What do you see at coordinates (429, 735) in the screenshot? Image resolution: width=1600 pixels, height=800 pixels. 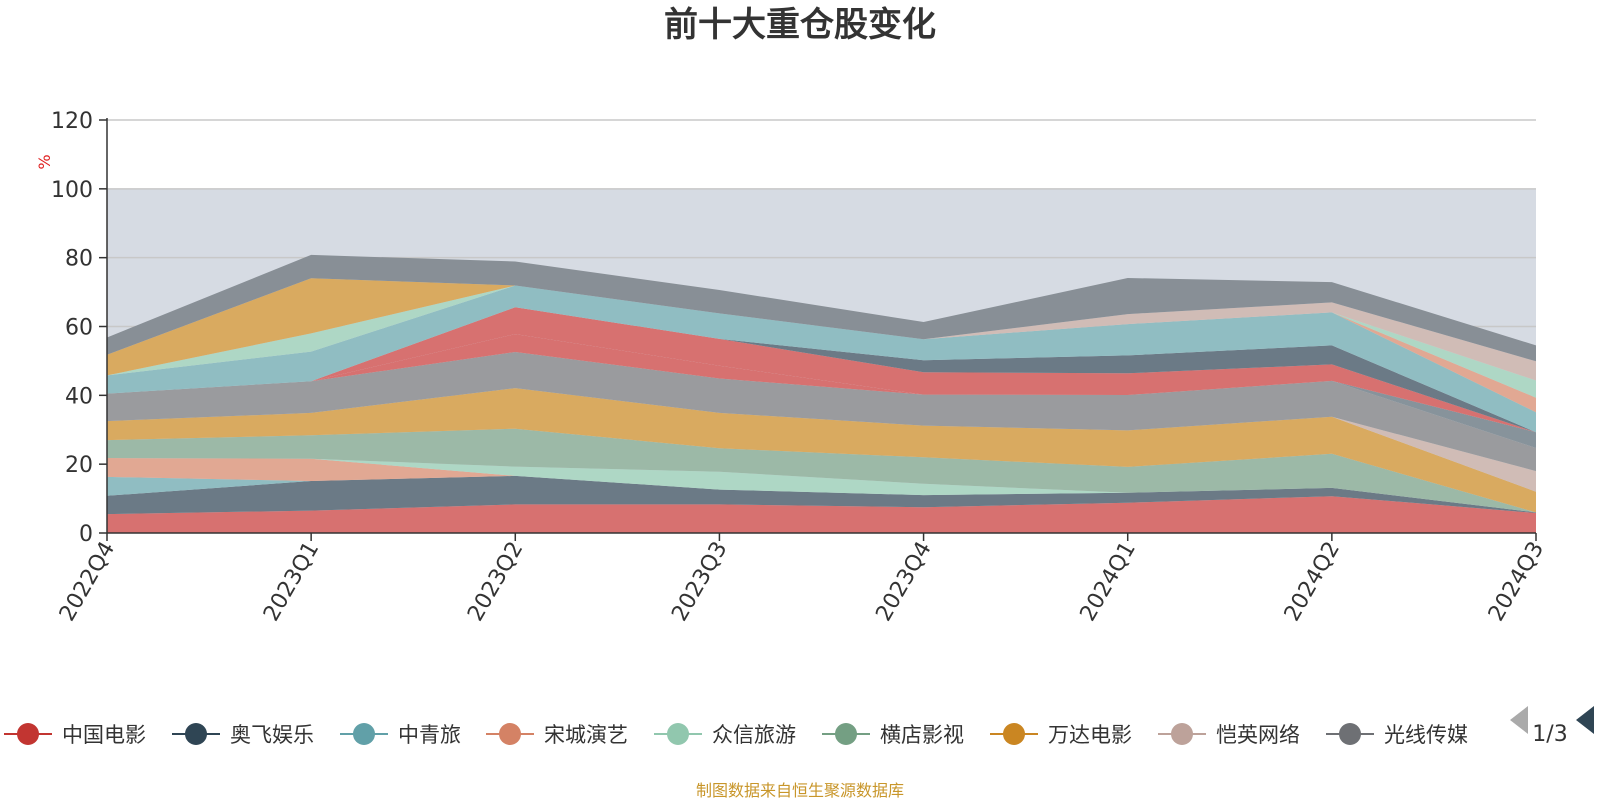 I see `legend-label: 中青旅` at bounding box center [429, 735].